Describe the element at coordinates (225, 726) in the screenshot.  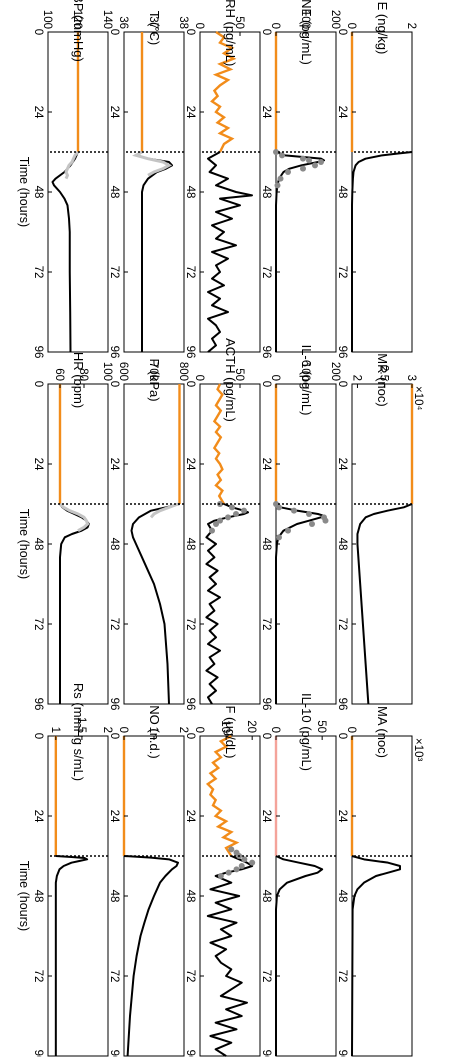
I see `y-tick-label: 10` at that location.